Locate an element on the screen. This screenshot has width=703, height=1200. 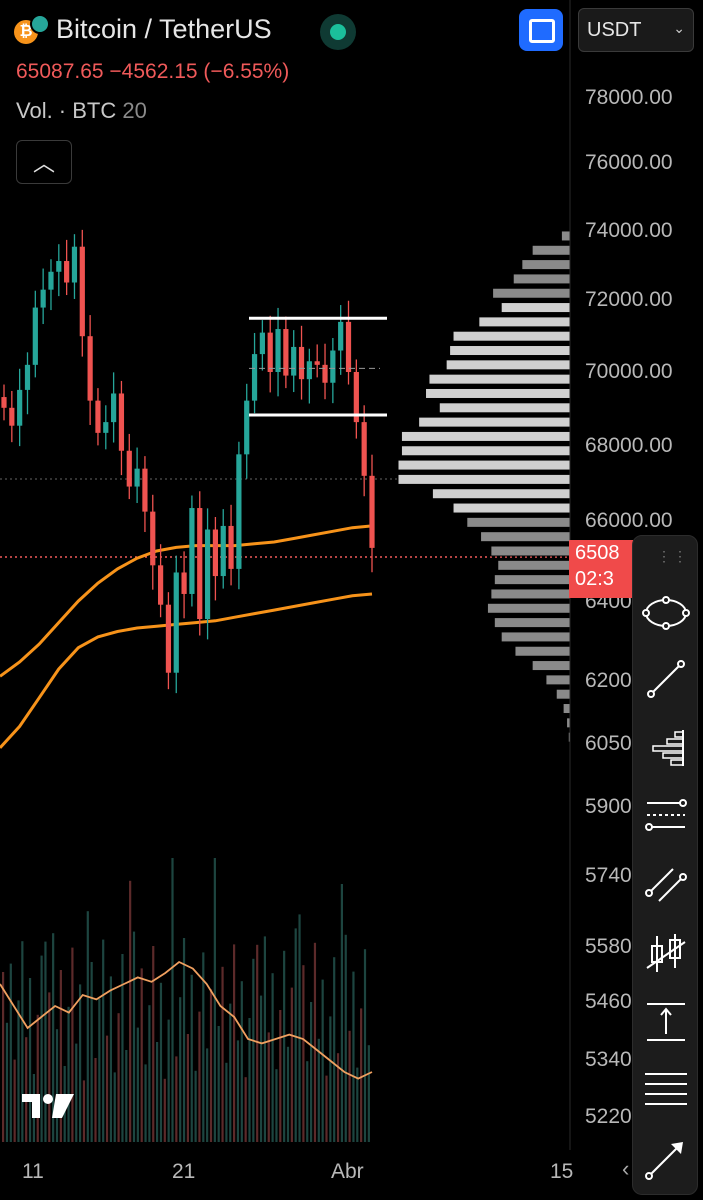
scroll-left-icon: ‹ is located at coordinates (626, 1168).